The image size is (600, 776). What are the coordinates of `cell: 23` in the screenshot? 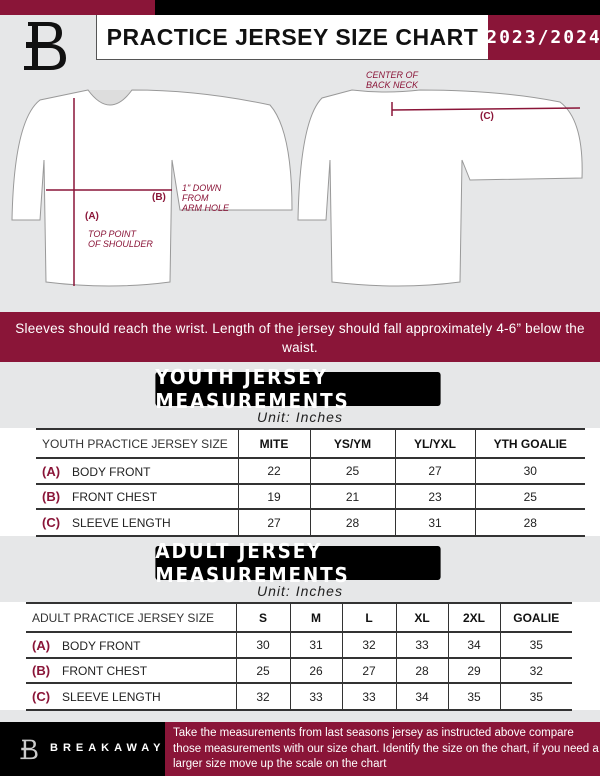 It's located at (434, 497).